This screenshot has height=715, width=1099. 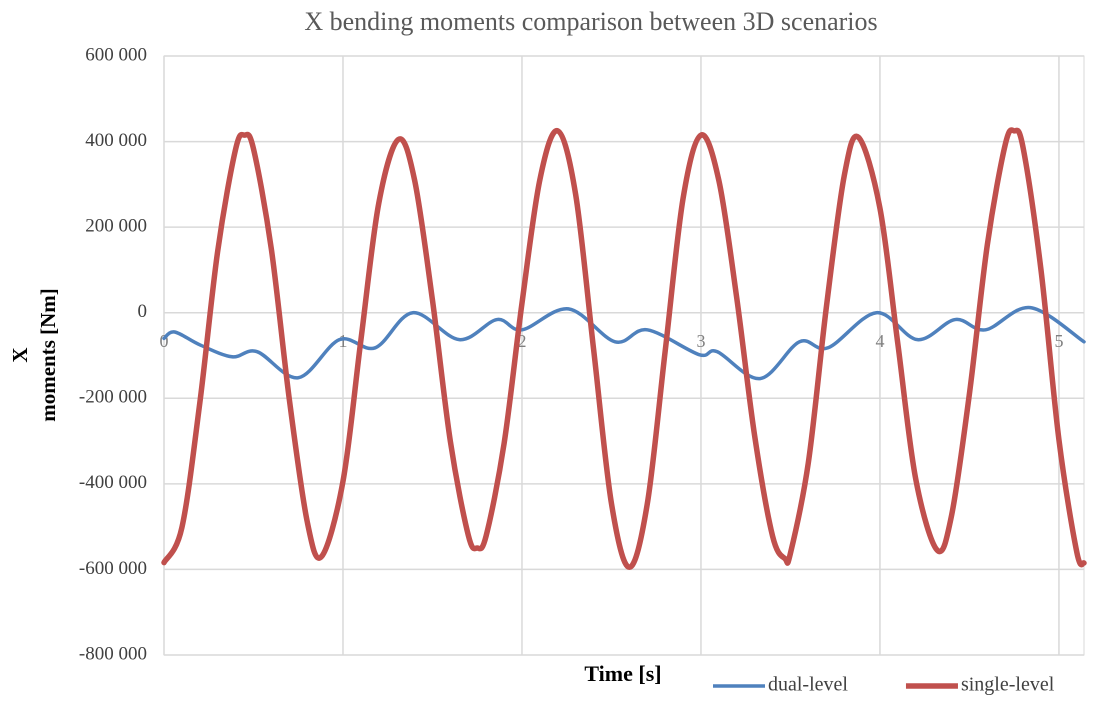 I want to click on y-axis-title-line: moments [Nm], so click(x=48, y=355).